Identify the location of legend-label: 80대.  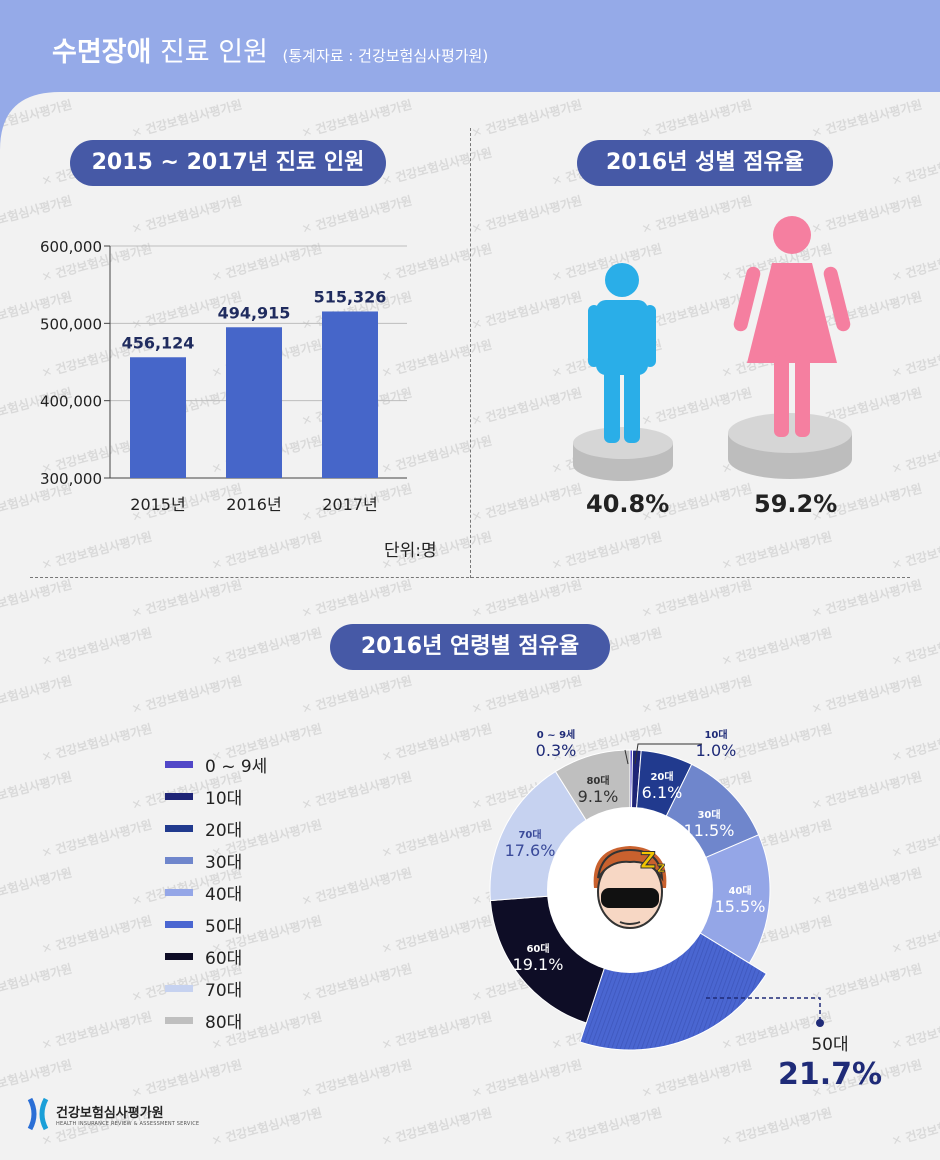
(224, 1022).